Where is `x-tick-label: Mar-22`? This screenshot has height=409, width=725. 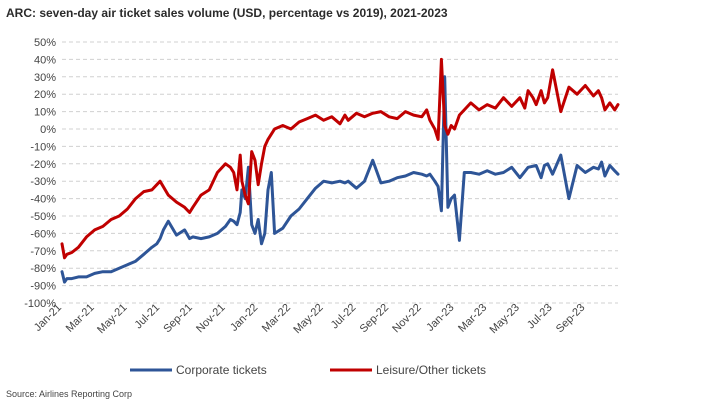
x-tick-label: Mar-22 is located at coordinates (276, 318).